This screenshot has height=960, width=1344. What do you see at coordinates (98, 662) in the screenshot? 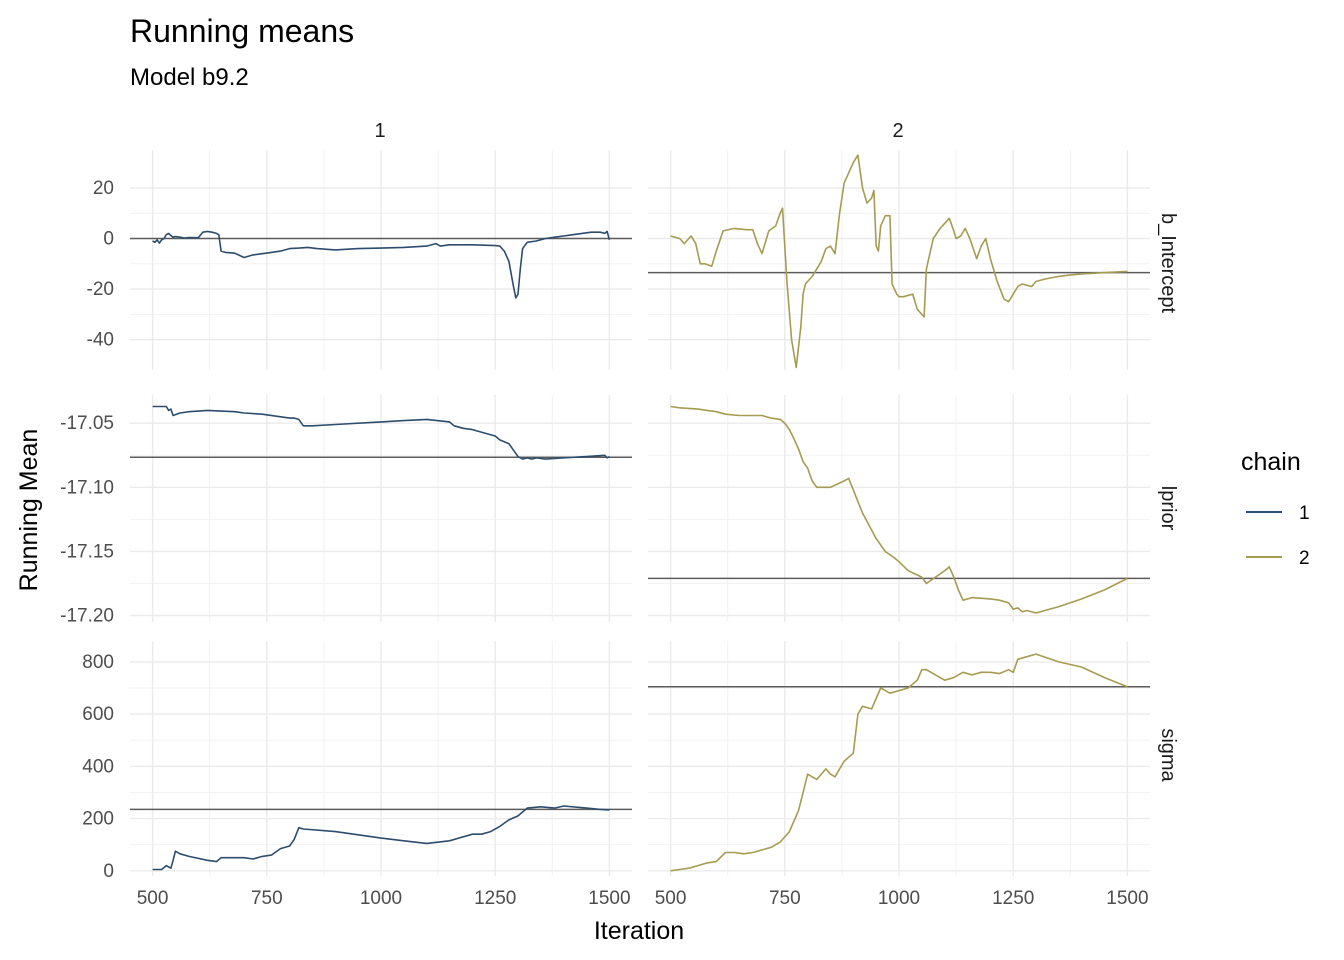
I see `y-tick-label: 800` at bounding box center [98, 662].